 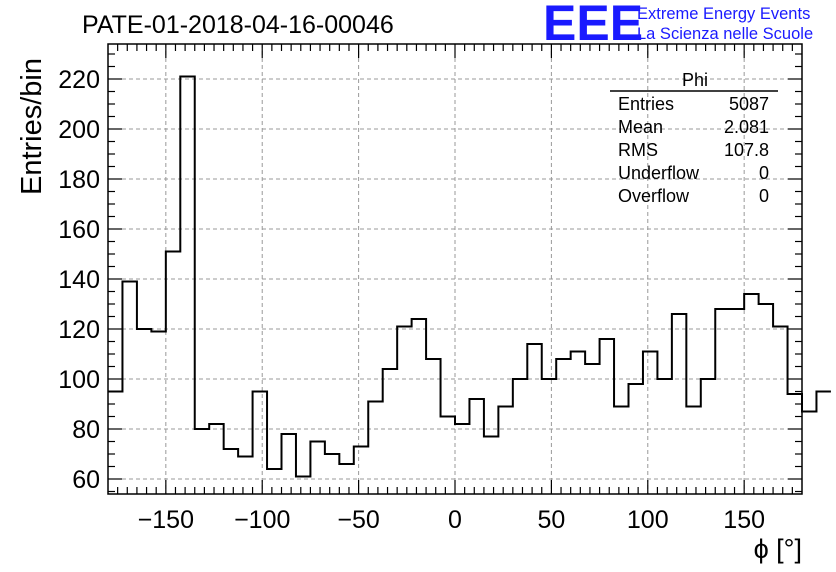 What do you see at coordinates (79, 130) in the screenshot?
I see `y-tick-label: 200` at bounding box center [79, 130].